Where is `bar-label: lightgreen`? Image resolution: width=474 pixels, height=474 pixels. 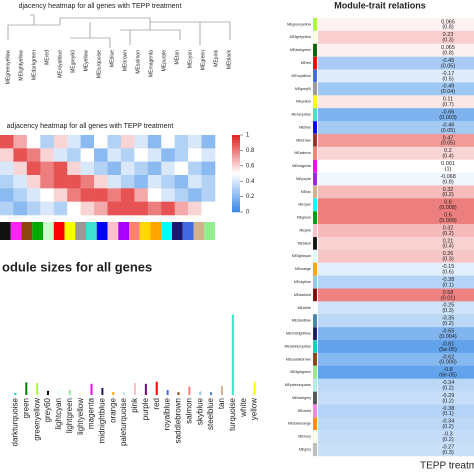
bar-label: lightgreen is located at coordinates (69, 415).